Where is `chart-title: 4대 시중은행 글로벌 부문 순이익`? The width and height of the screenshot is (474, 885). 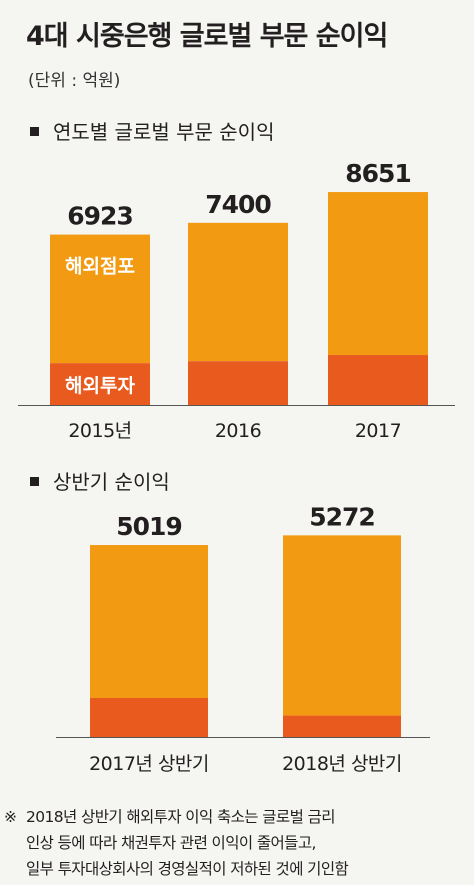
chart-title: 4대 시중은행 글로벌 부문 순이익 is located at coordinates (207, 36).